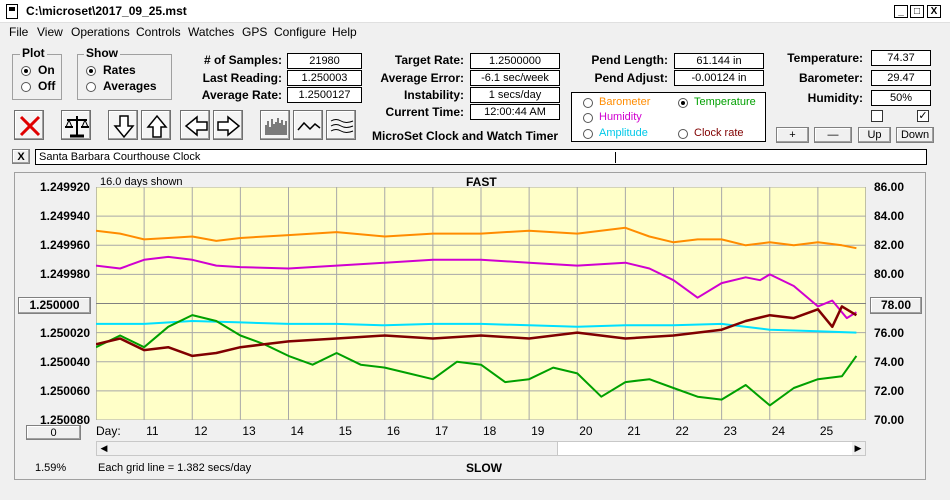  Describe the element at coordinates (704, 448) in the screenshot. I see `scrollbar-track` at that location.